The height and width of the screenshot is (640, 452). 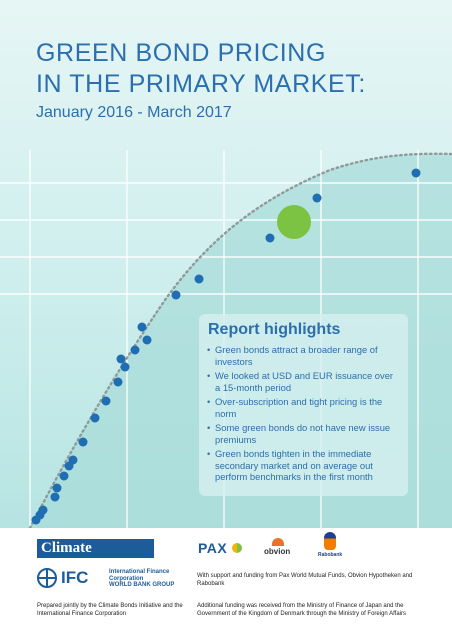 I want to click on pax-dot-icon, so click(x=237, y=548).